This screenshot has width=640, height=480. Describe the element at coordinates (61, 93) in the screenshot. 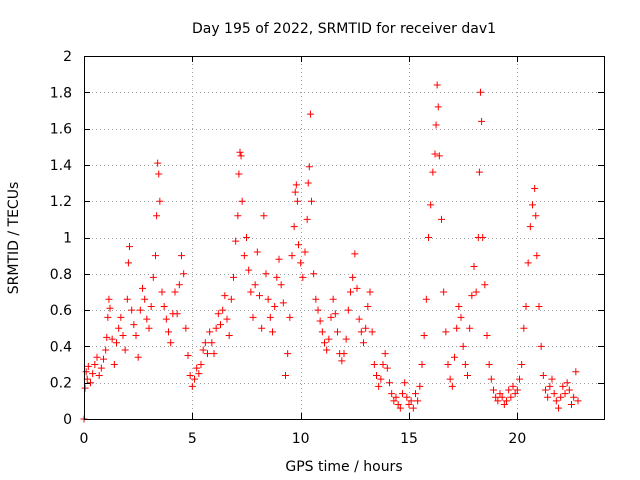

I see `y-tick-label: 1.8` at that location.